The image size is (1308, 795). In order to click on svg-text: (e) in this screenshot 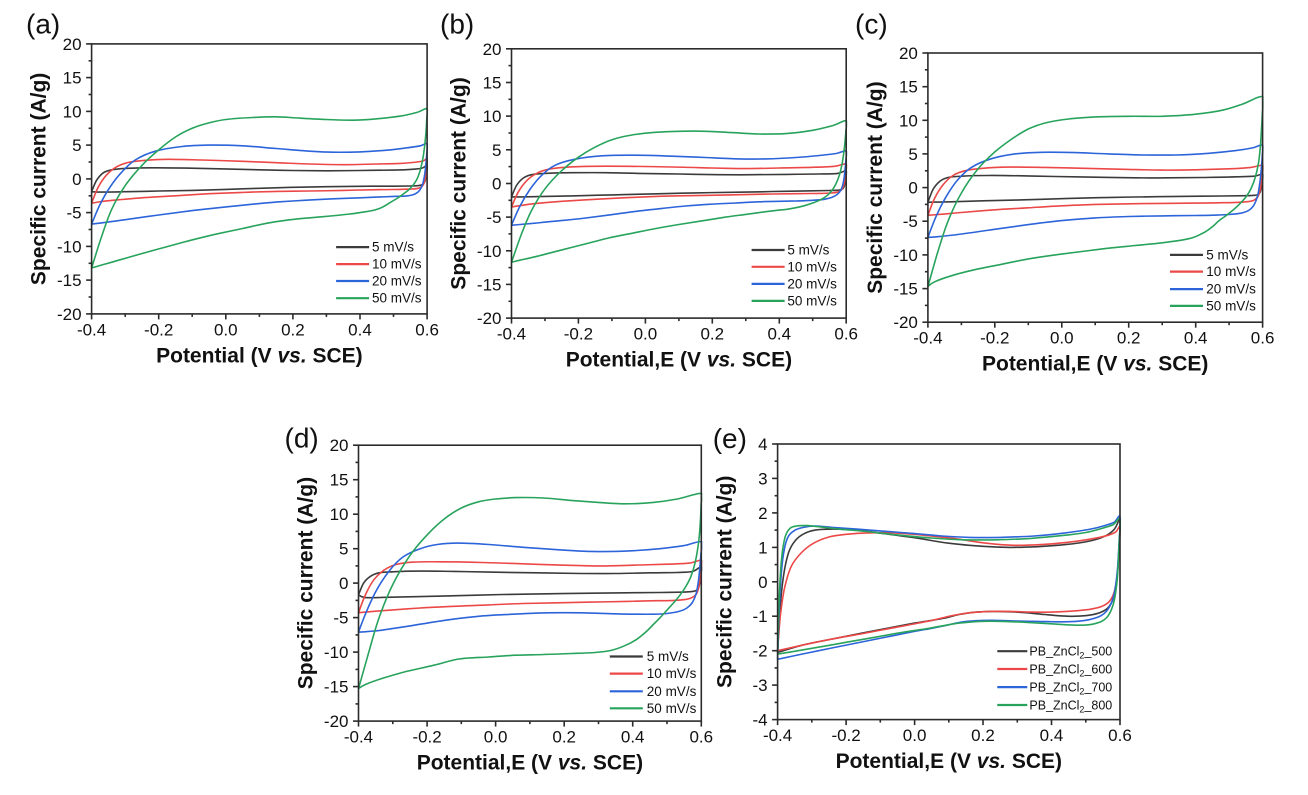, I will do `click(730, 438)`.